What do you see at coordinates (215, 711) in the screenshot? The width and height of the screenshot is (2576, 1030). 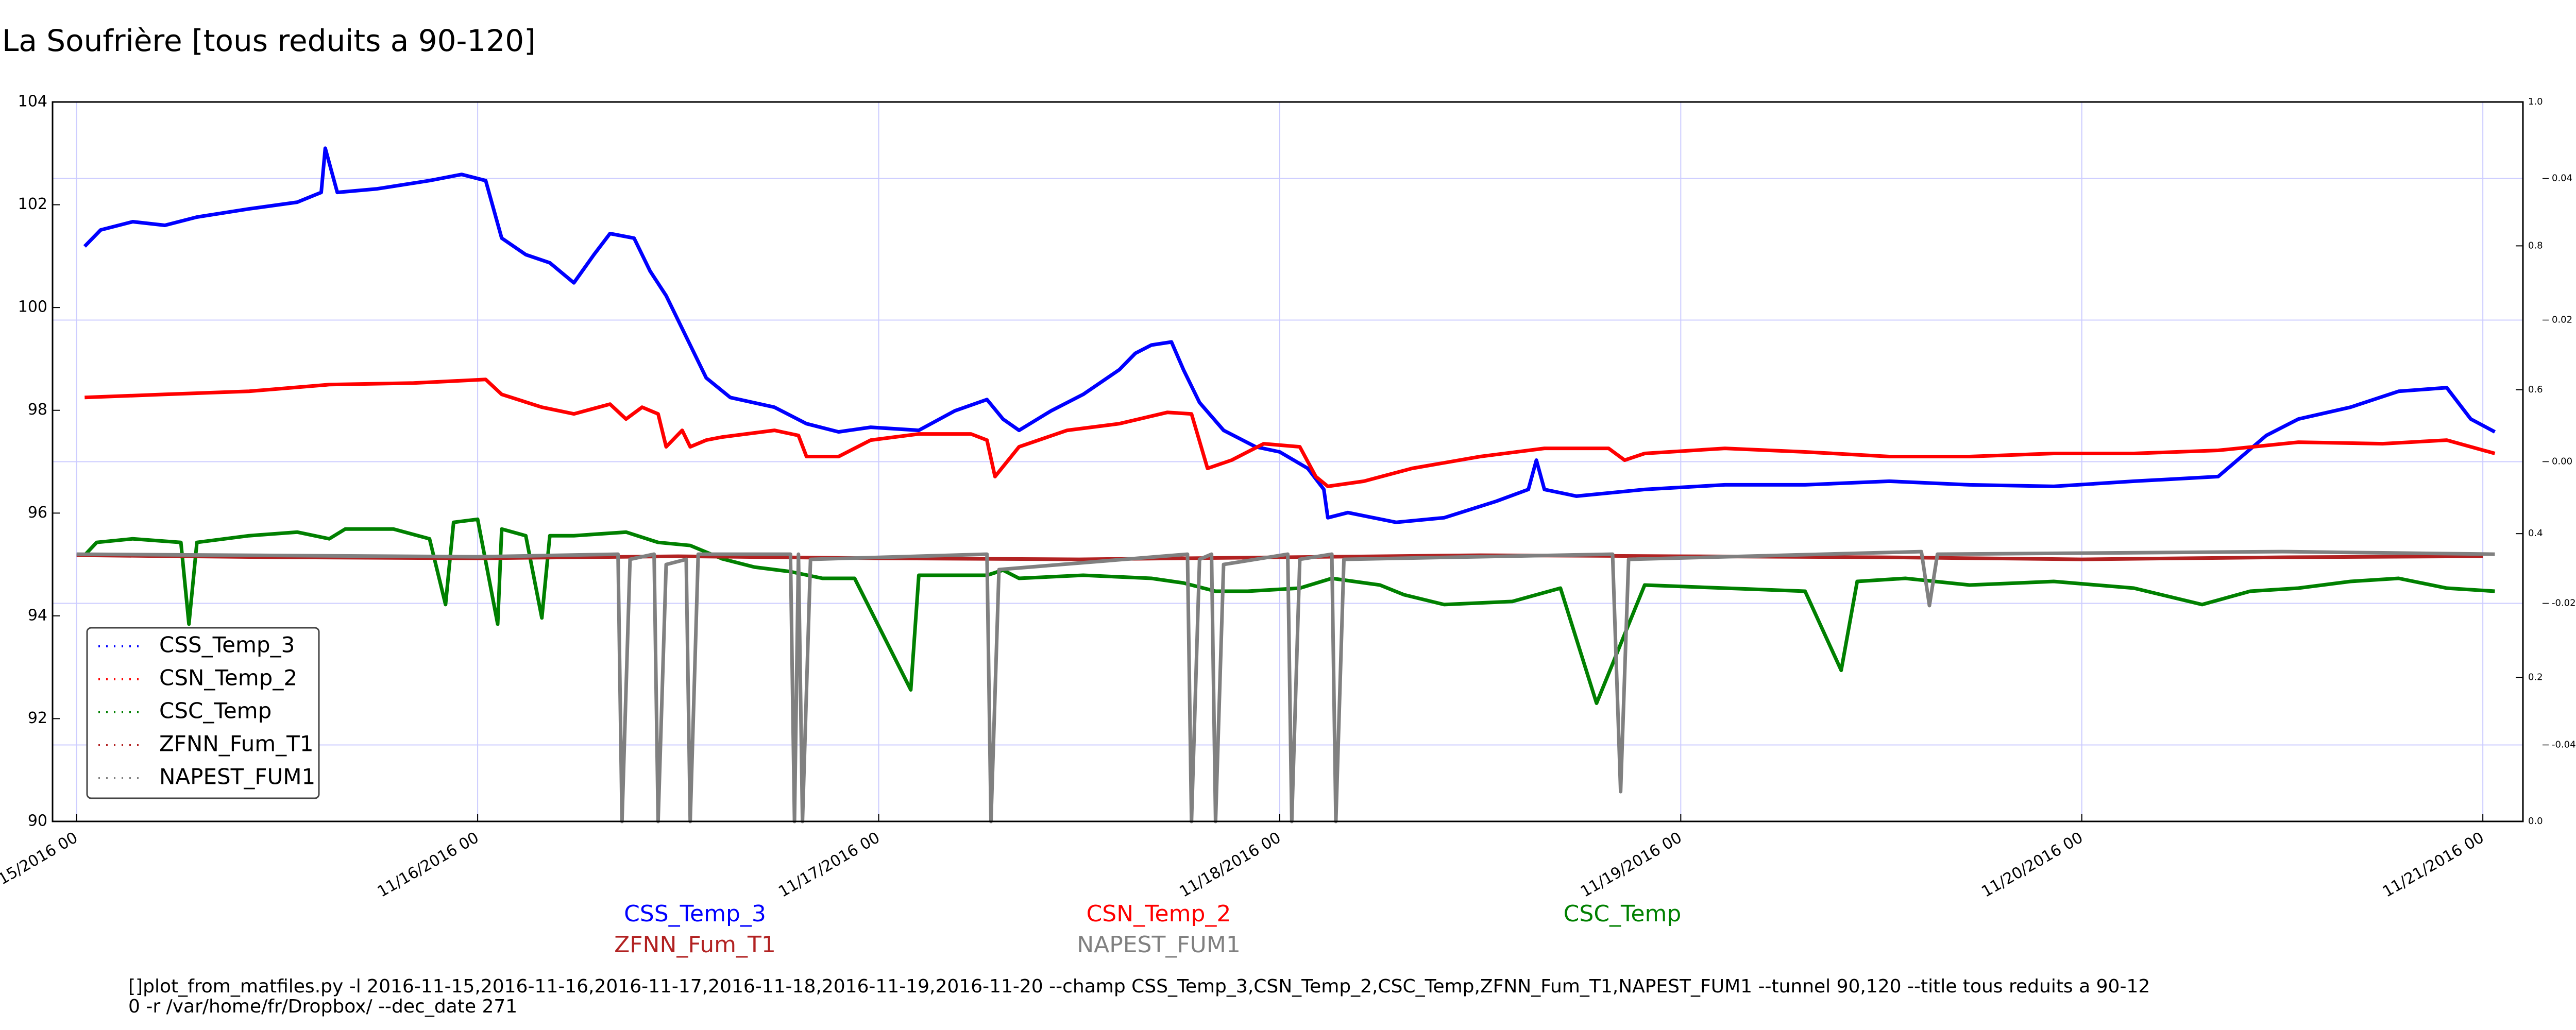 I see `legend-label: CSC_Temp` at bounding box center [215, 711].